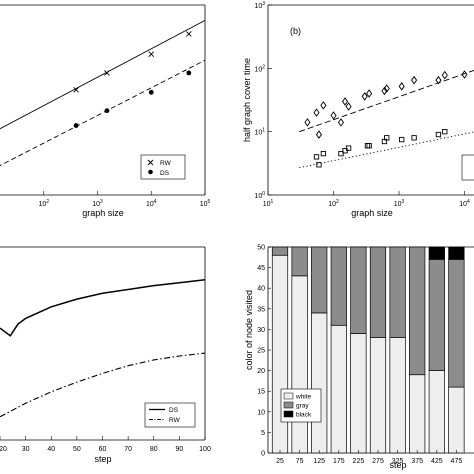 Image resolution: width=474 pixels, height=474 pixels. Describe the element at coordinates (259, 132) in the screenshot. I see `y-tick-label: 10¹` at that location.